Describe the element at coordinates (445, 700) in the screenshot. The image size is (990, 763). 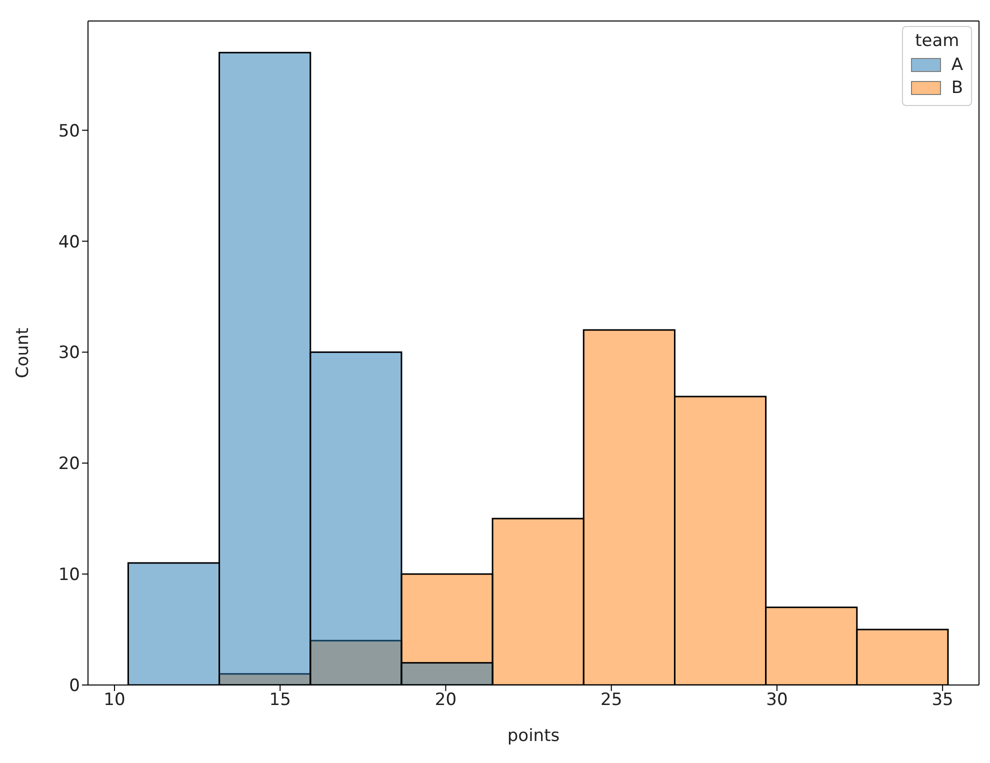
I see `x-tick-label: 20` at that location.